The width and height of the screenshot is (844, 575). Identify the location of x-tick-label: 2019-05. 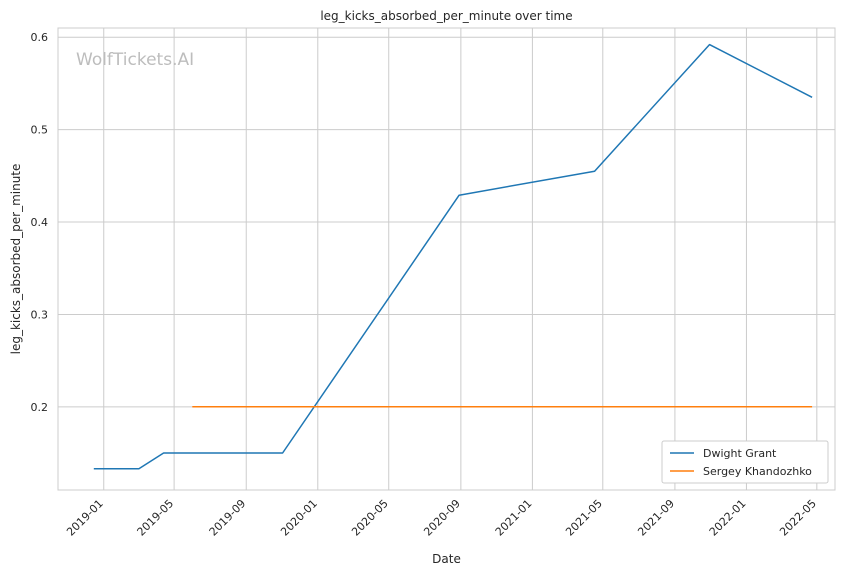
(156, 518).